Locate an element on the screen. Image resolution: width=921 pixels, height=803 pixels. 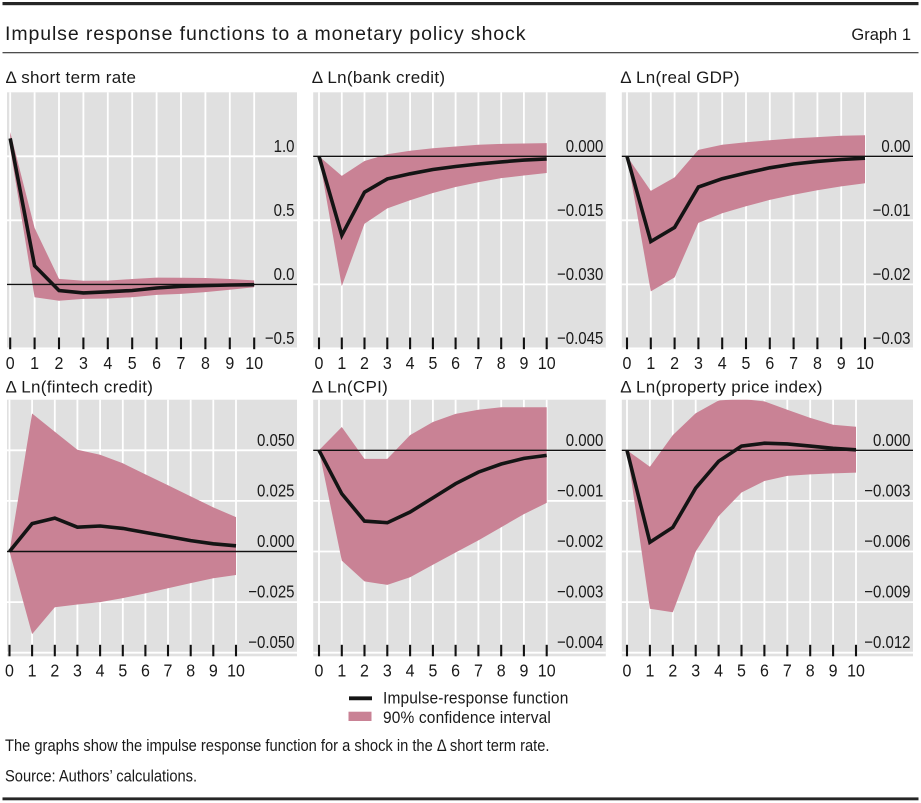
svg-text: 0.0 is located at coordinates (284, 274).